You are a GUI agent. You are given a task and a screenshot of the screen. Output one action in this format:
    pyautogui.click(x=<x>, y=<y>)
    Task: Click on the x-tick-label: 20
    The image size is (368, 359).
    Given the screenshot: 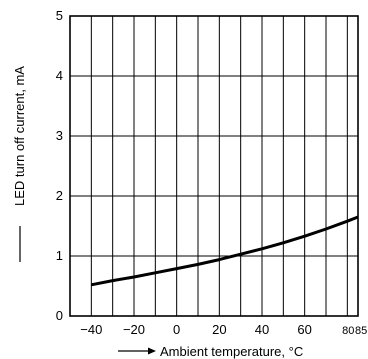 What is the action you would take?
    pyautogui.click(x=219, y=329)
    